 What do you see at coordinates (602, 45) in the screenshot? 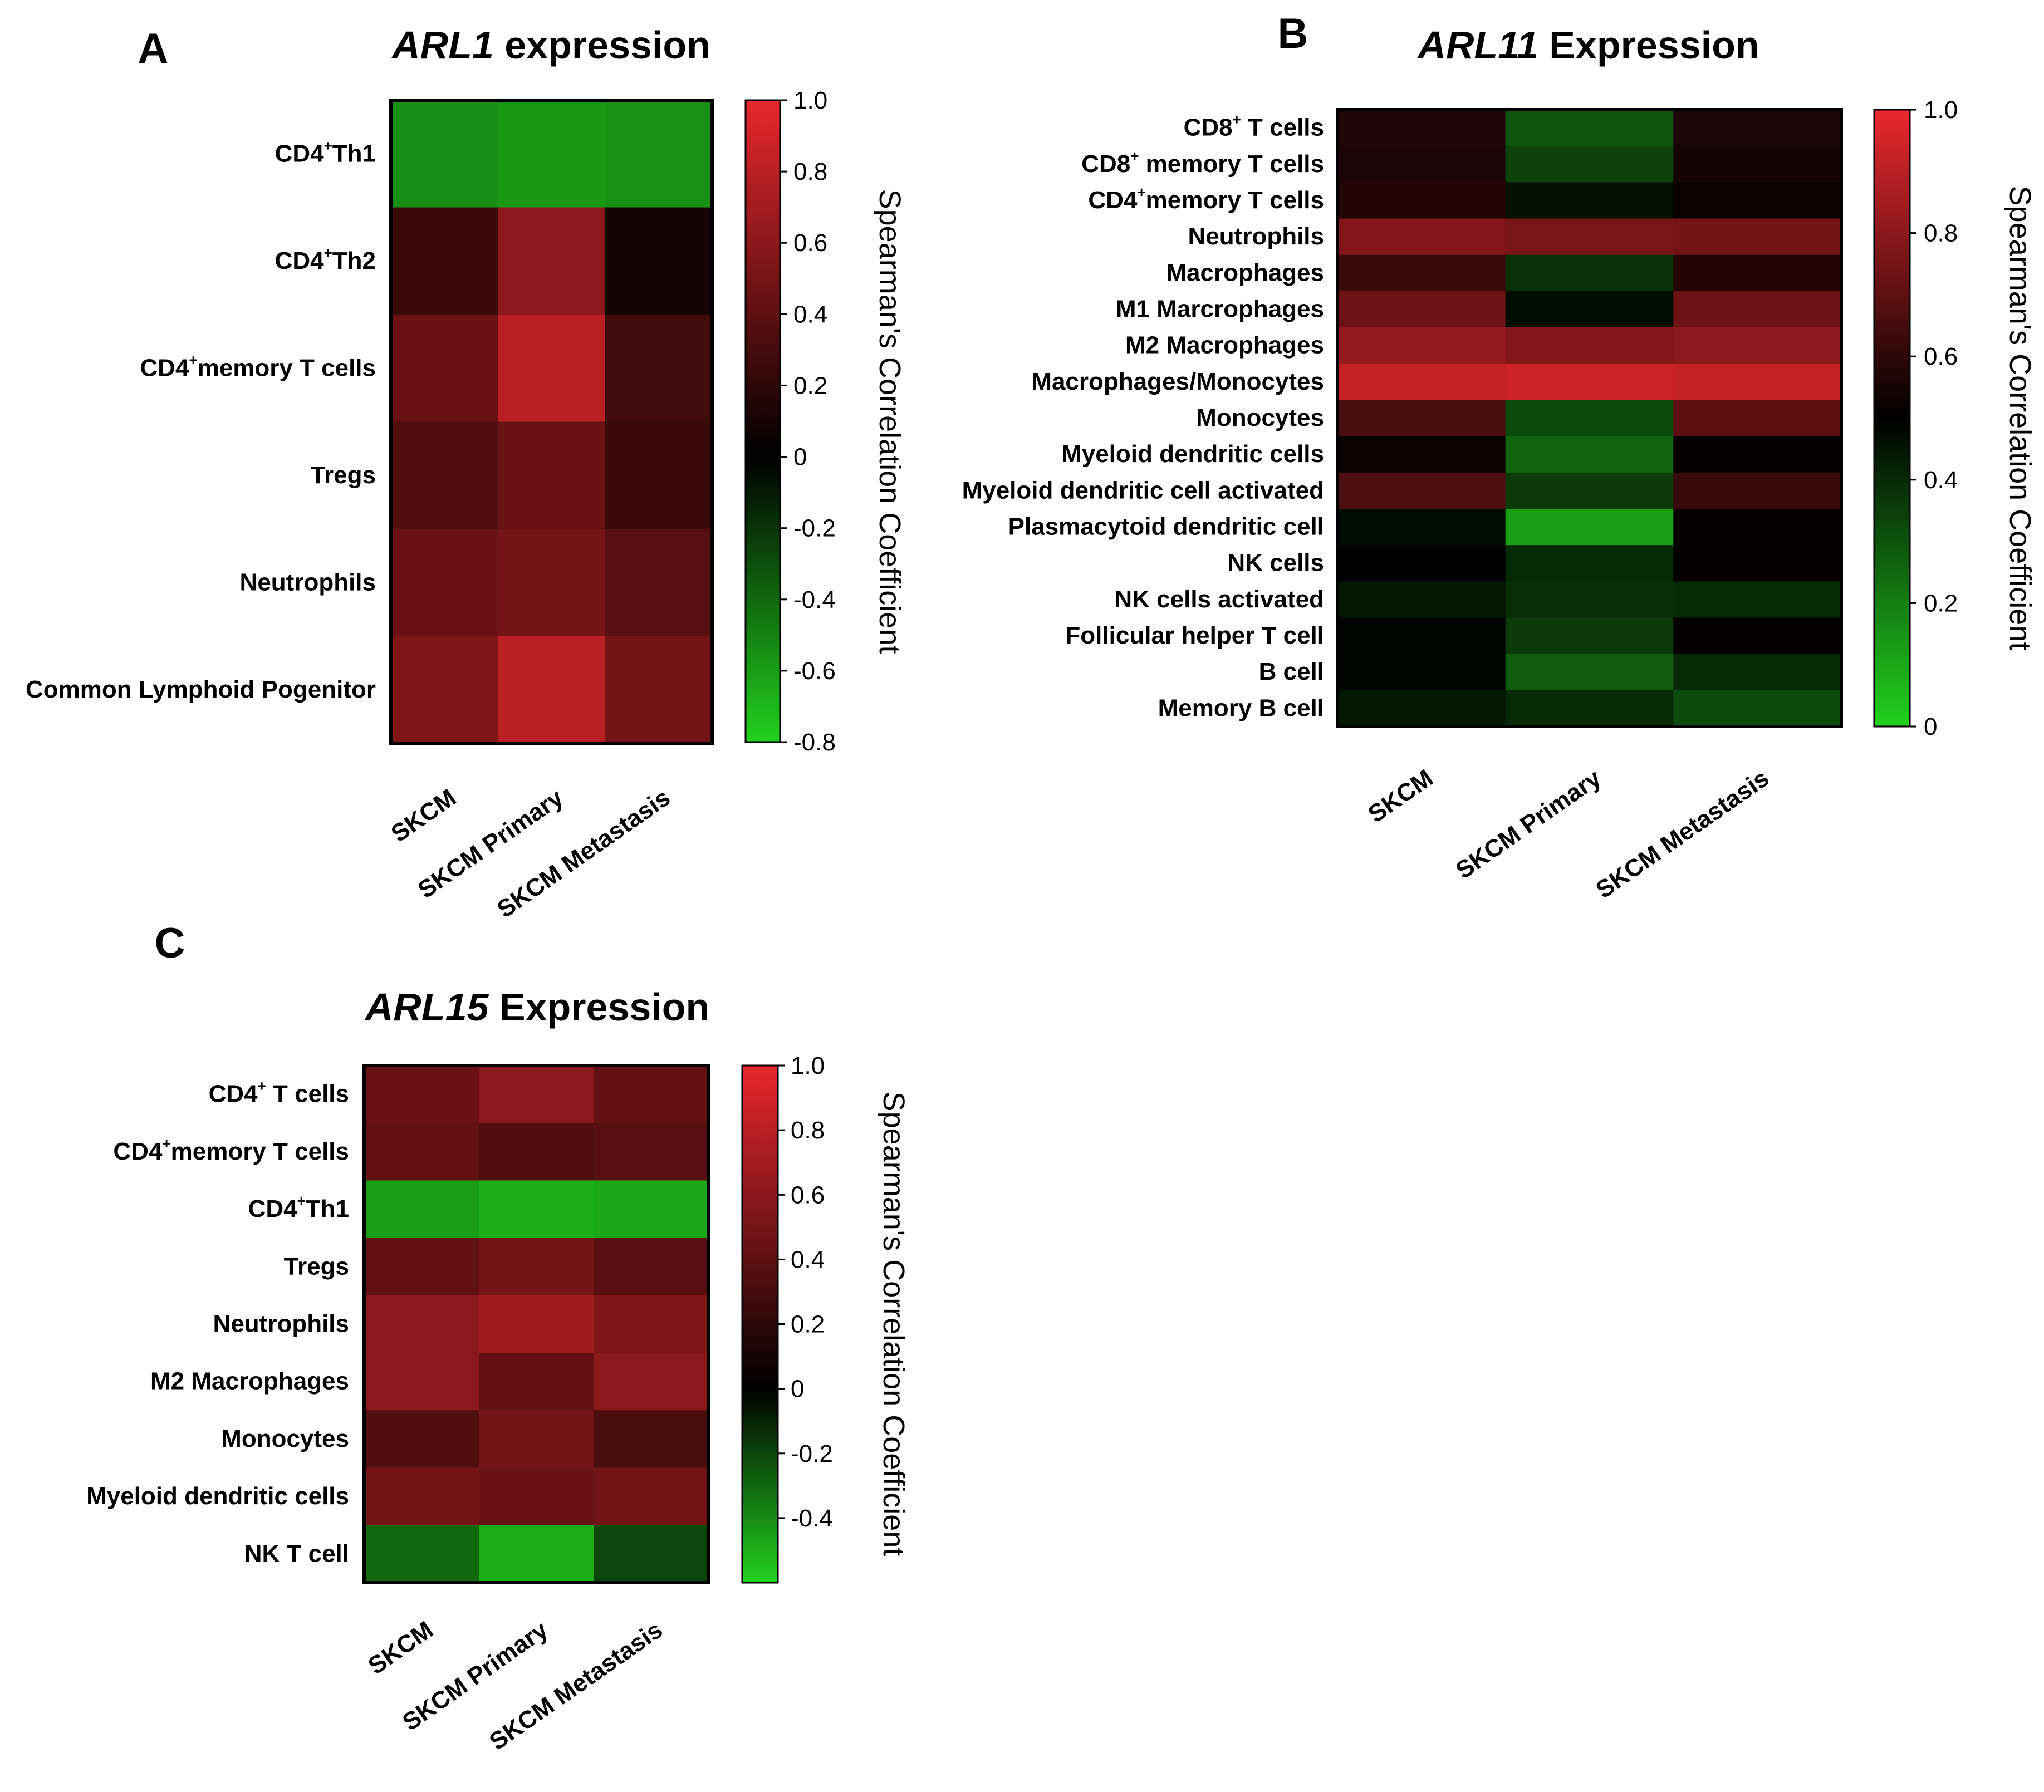
I see `title-suffix: expression` at bounding box center [602, 45].